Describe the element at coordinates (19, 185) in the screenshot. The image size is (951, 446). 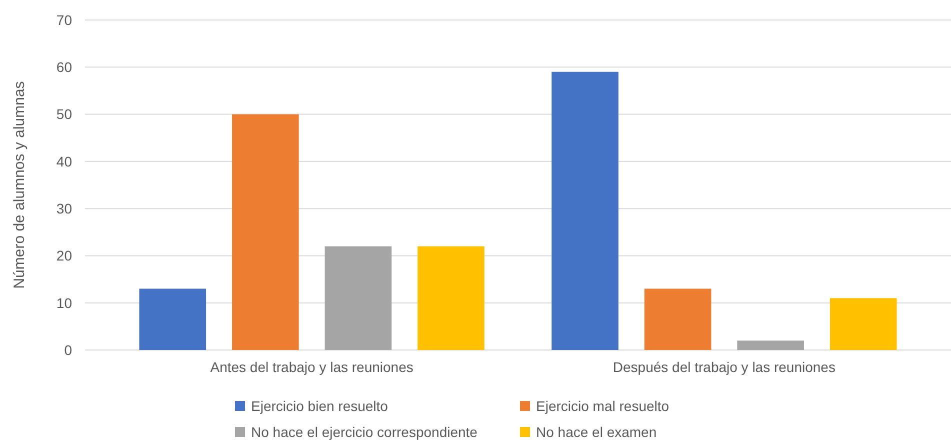
I see `y-axis-title: Número de alumnos y alumnas` at that location.